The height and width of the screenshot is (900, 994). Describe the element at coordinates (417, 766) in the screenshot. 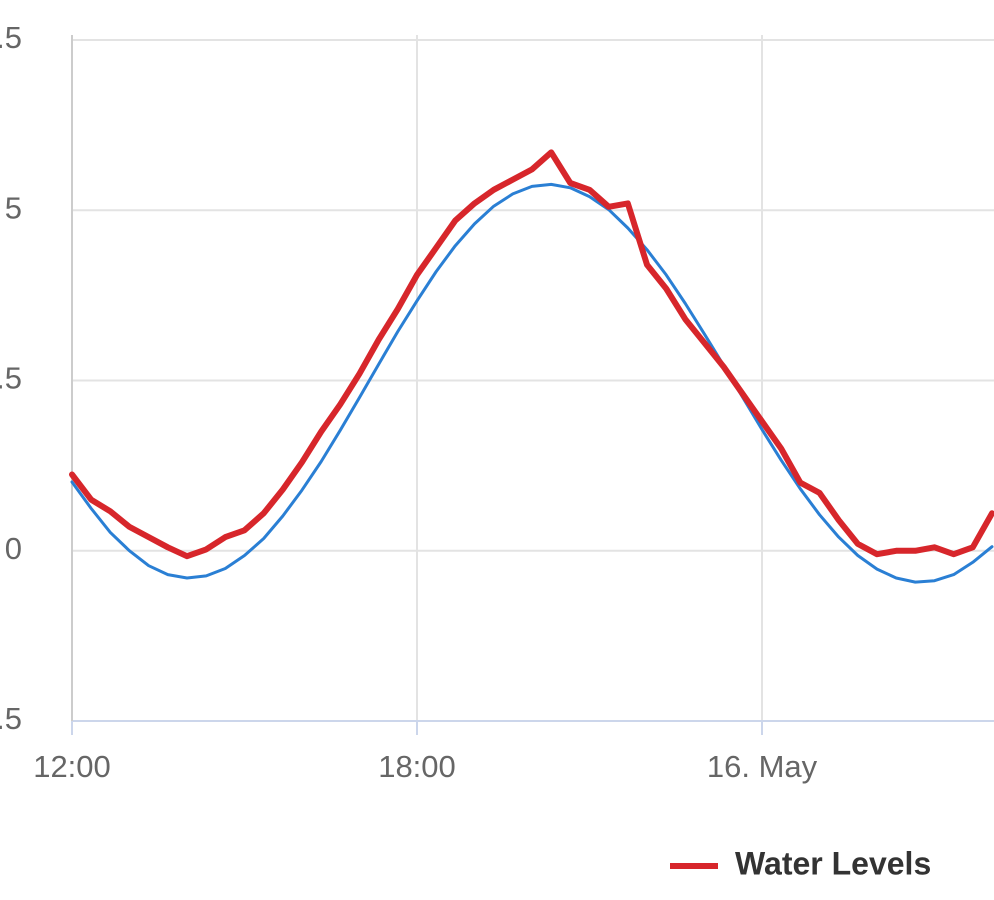

I see `x-tick-label: 18:00` at that location.